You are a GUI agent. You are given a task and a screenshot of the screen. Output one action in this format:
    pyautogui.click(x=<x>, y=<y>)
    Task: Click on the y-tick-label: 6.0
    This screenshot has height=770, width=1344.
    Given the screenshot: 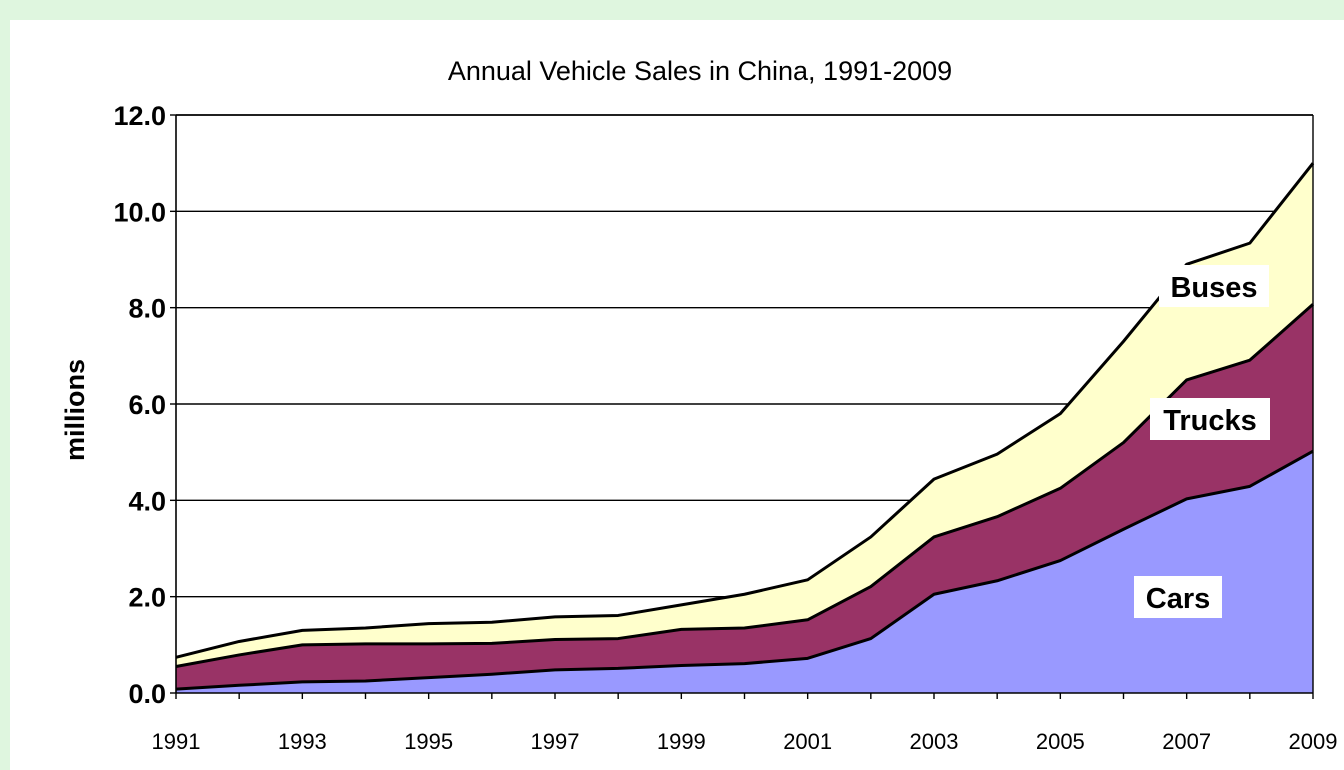 What is the action you would take?
    pyautogui.click(x=147, y=405)
    